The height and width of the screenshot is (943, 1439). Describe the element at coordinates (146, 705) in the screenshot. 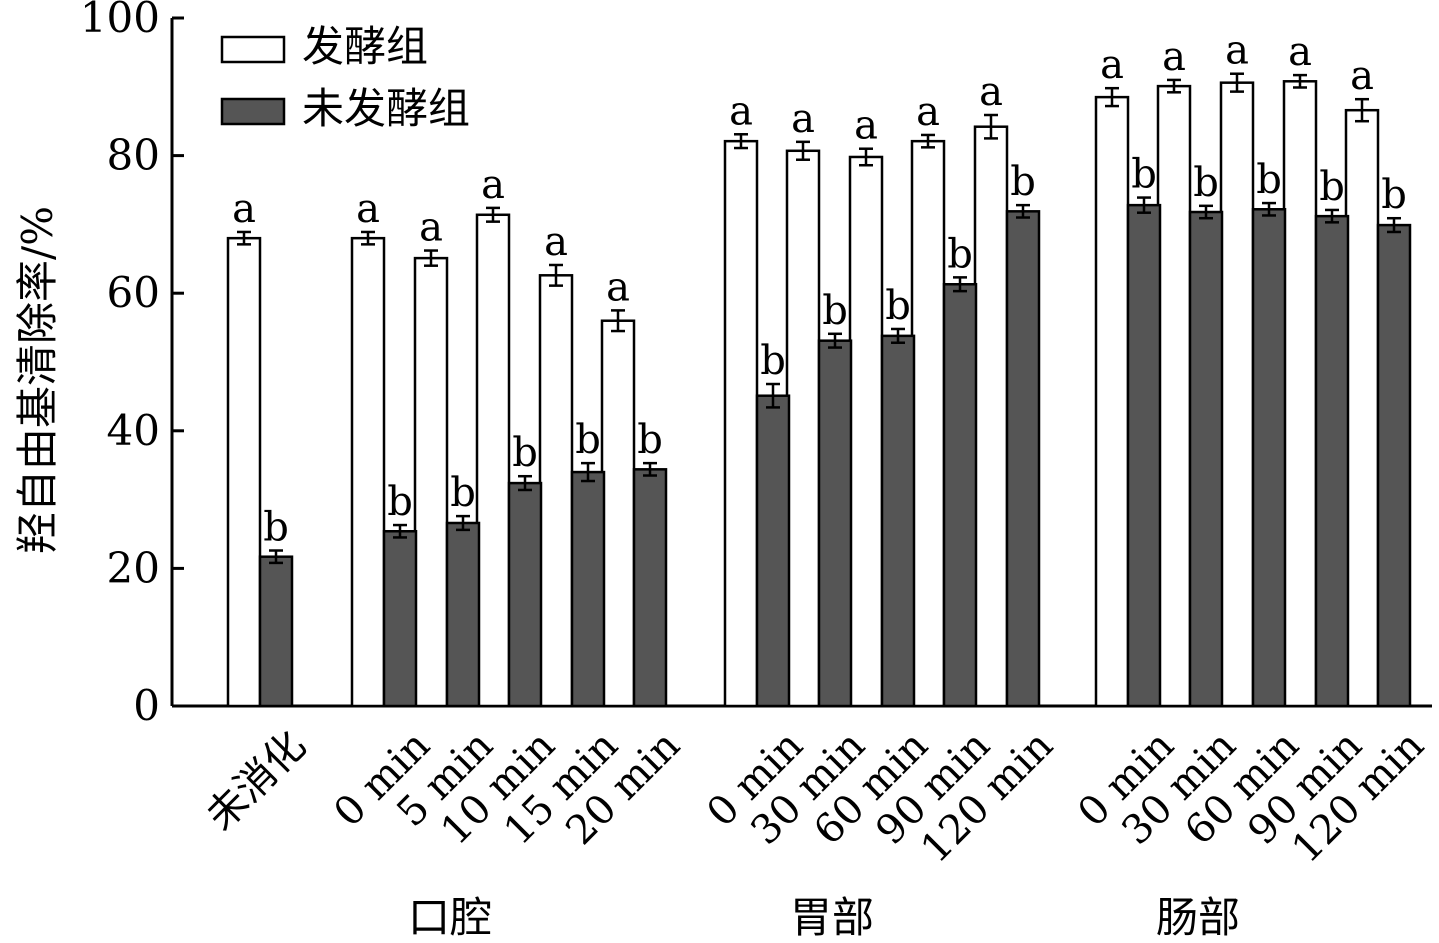

I see `y-tick-label: 0` at that location.